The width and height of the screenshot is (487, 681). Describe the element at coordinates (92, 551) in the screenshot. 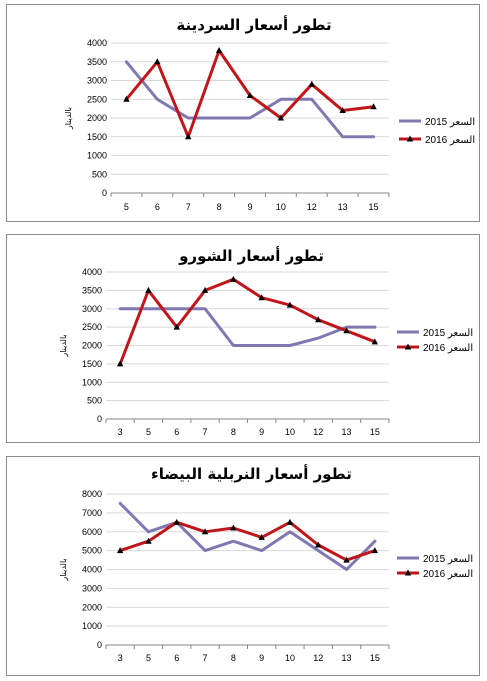

I see `y-tick-label: 5000` at that location.